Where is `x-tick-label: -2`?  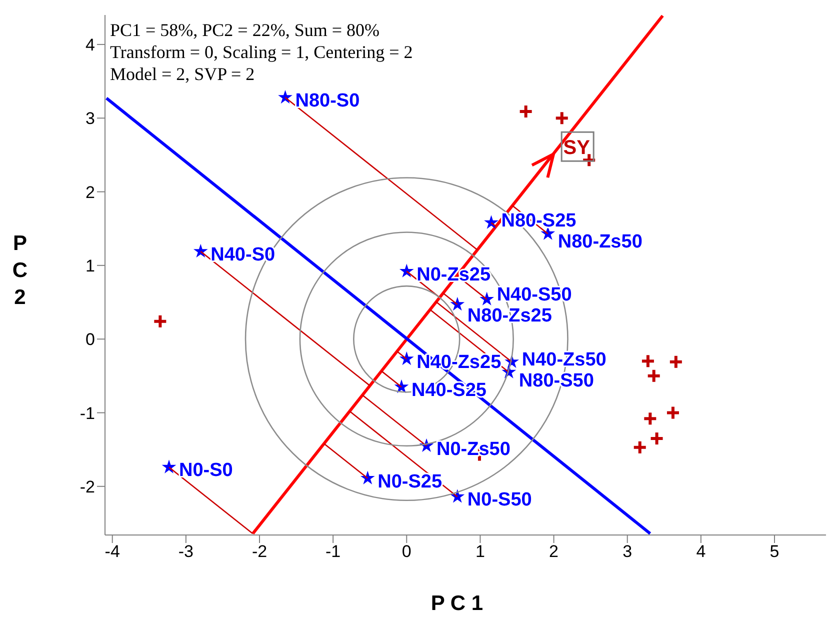 x-tick-label: -2 is located at coordinates (260, 552).